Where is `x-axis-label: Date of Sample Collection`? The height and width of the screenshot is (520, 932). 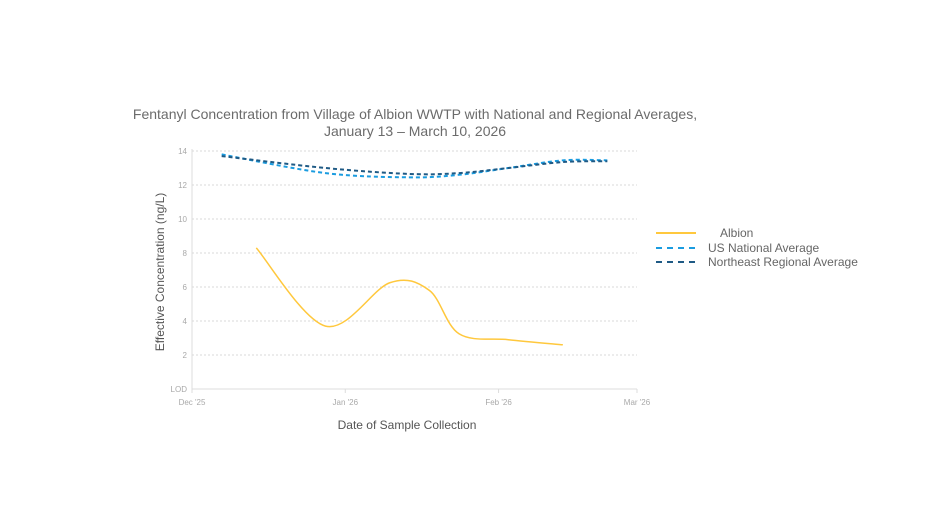 x-axis-label: Date of Sample Collection is located at coordinates (407, 425).